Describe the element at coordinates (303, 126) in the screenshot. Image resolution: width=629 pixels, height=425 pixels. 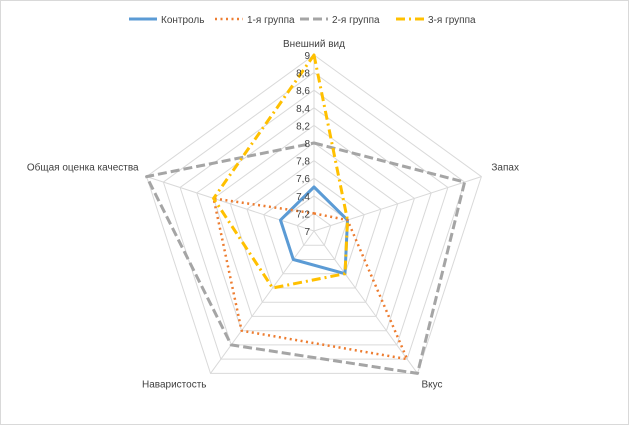
I see `tick-label: 8,2` at that location.